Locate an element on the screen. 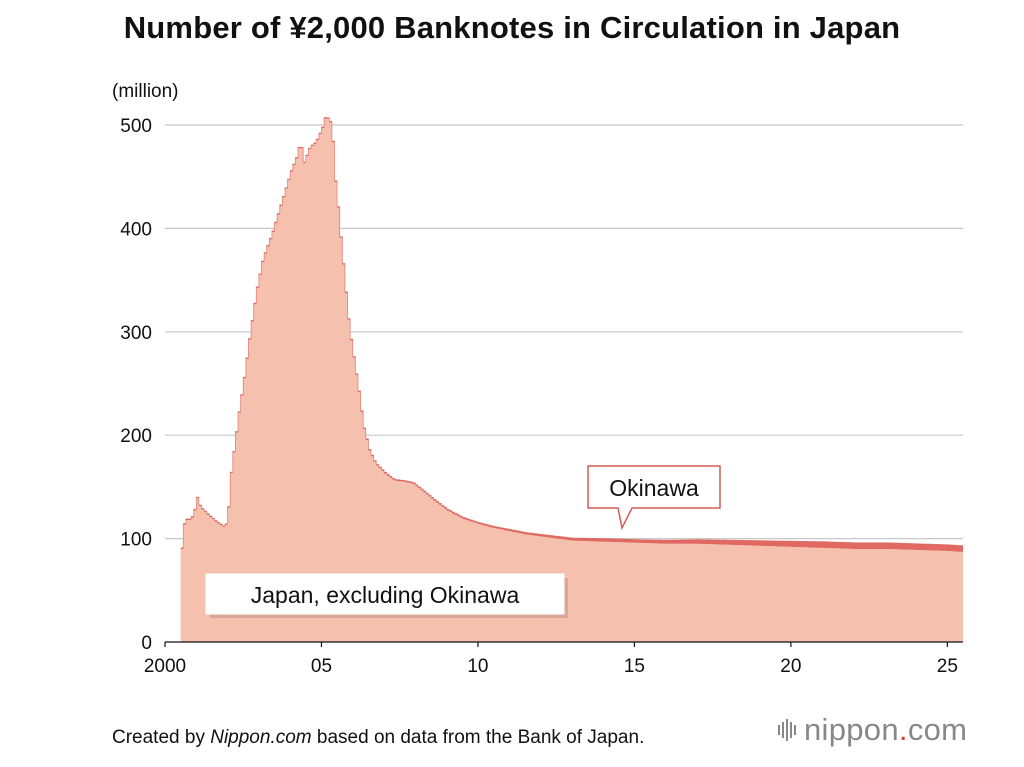 Image resolution: width=1024 pixels, height=767 pixels. y-tick-label: 0 is located at coordinates (146, 643).